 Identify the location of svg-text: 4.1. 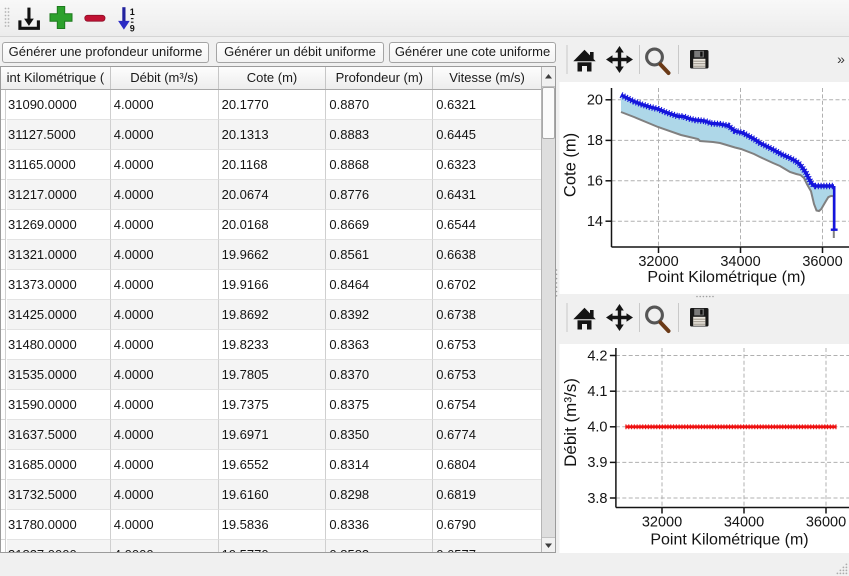
(597, 392).